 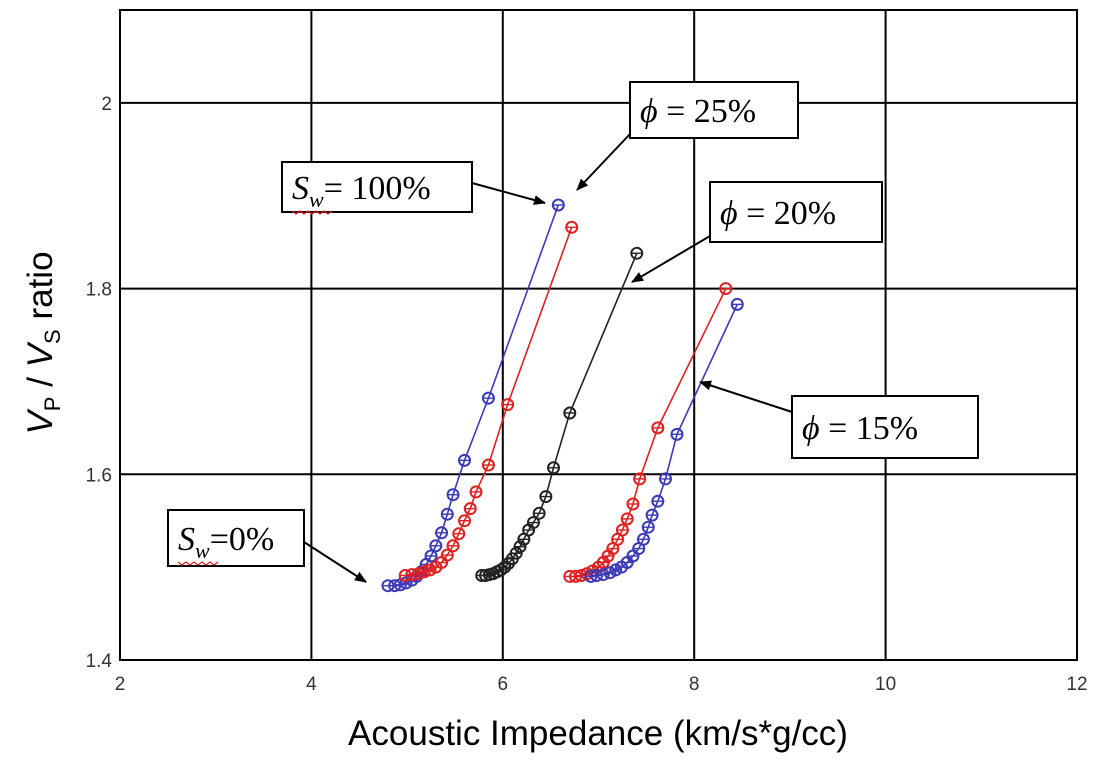 I want to click on y-tick-label: 1.4, so click(x=99, y=661).